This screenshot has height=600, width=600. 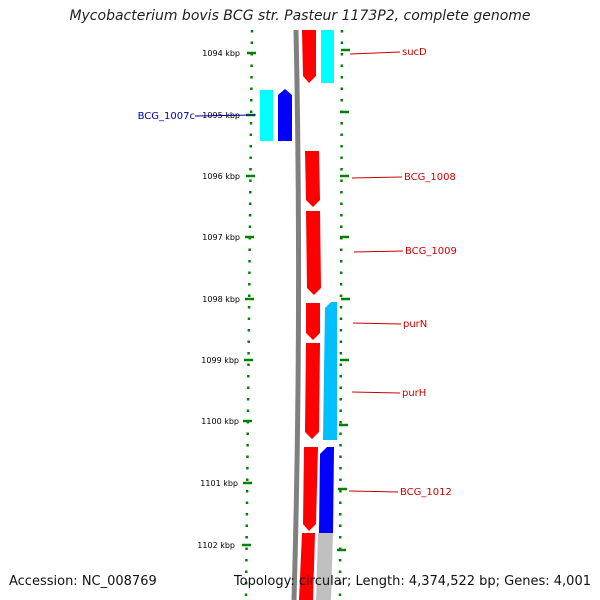 I want to click on label-line-BCG_1007c, so click(x=225, y=115).